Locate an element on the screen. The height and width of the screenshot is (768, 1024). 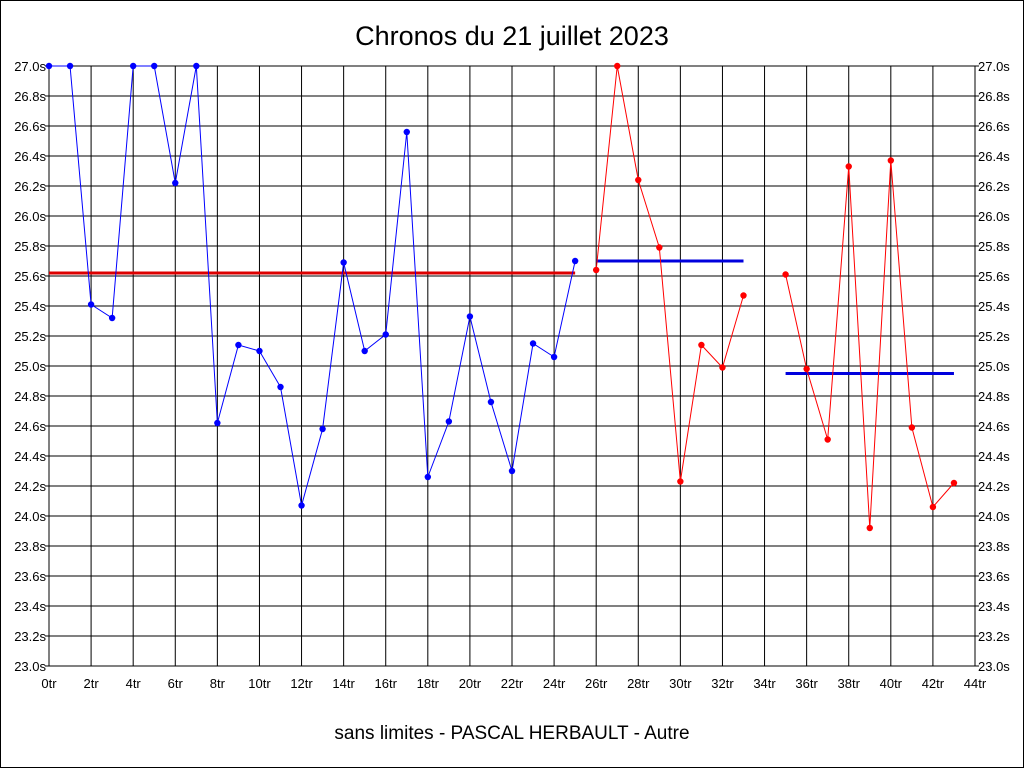
y-tick-label-left: 23.6s is located at coordinates (30, 576).